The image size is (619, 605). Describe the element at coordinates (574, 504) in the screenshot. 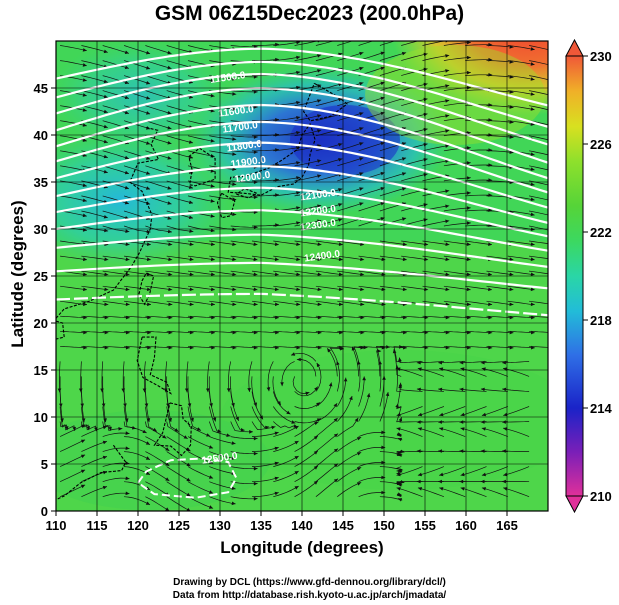

I see `colorbar-bottom-arrow` at that location.